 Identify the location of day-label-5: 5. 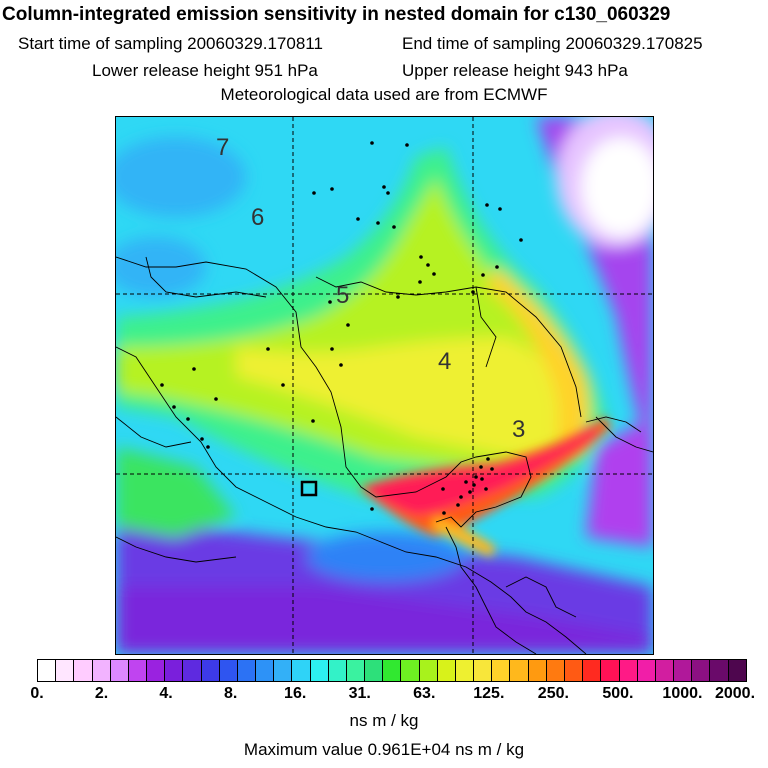
(342, 295).